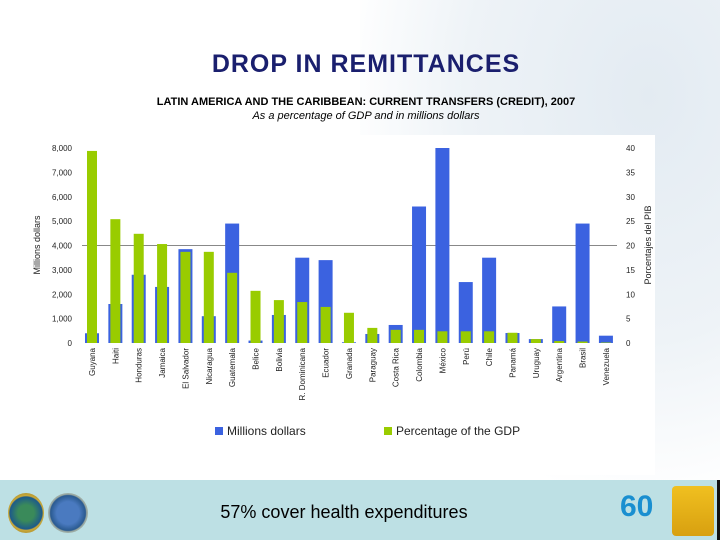  Describe the element at coordinates (302, 373) in the screenshot. I see `x-tick-label: R. Dominicana` at that location.